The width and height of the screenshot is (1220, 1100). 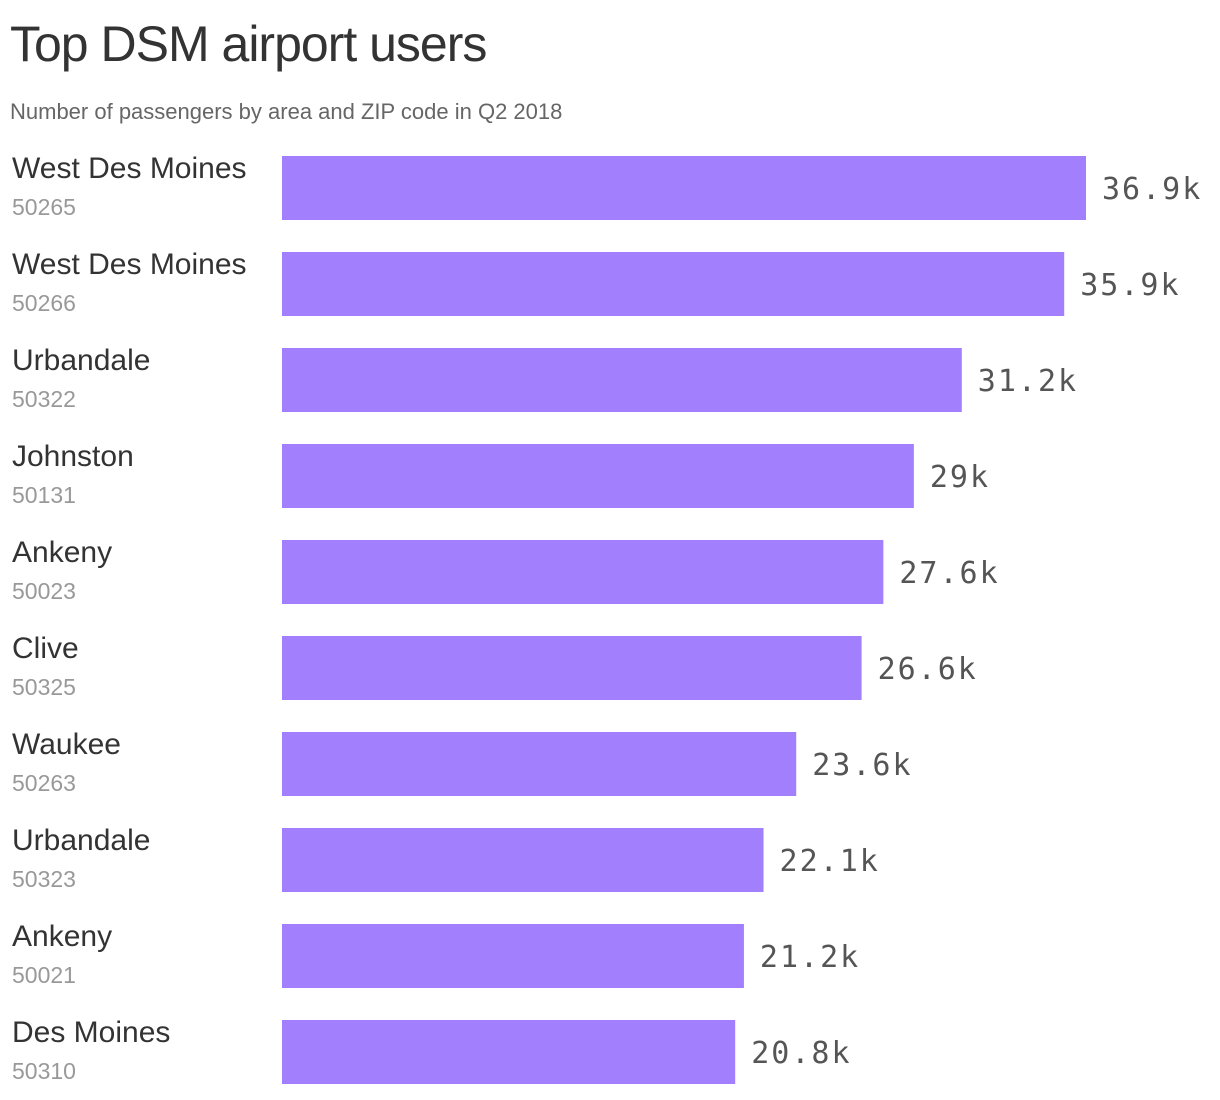 I want to click on category-zip: 50263, so click(x=44, y=783).